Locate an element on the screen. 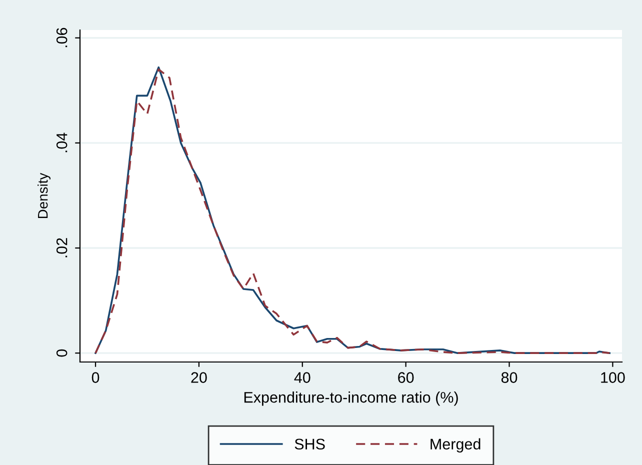  x-tick-label: 100 is located at coordinates (613, 377).